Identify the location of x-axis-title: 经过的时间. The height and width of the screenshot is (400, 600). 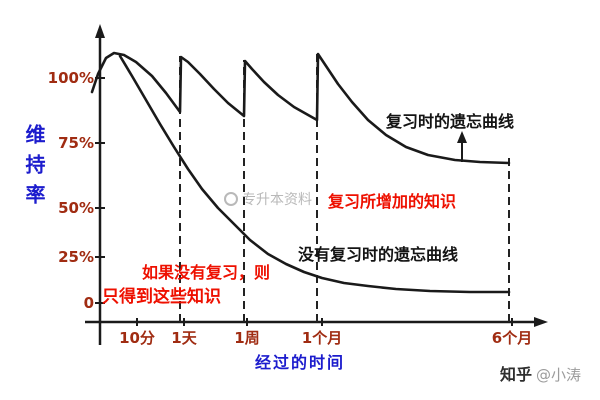
(299, 362).